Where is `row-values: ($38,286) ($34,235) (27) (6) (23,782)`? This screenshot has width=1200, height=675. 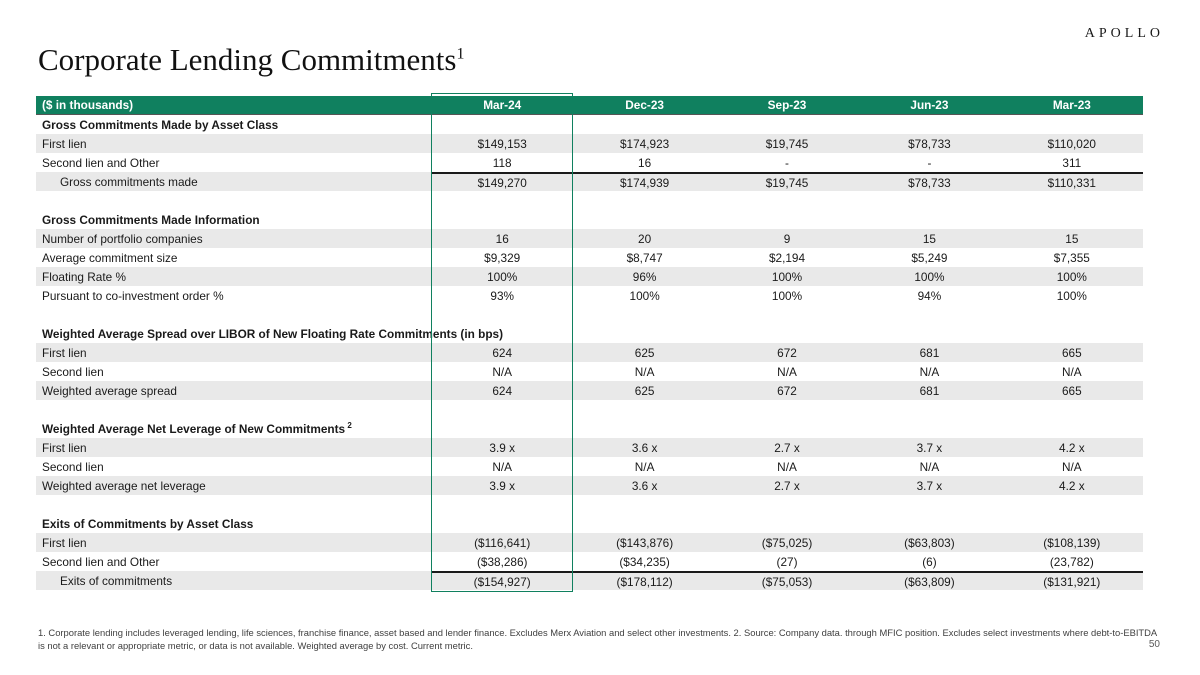
row-values: ($38,286) ($34,235) (27) (6) (23,782) is located at coordinates (787, 561).